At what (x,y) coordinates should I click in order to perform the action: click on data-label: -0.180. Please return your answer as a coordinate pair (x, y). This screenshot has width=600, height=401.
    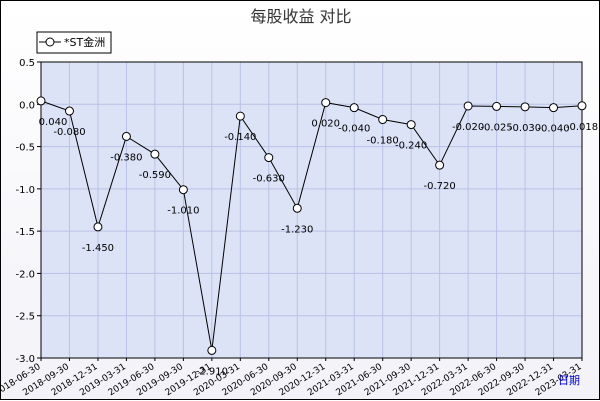
    Looking at the image, I should click on (383, 141).